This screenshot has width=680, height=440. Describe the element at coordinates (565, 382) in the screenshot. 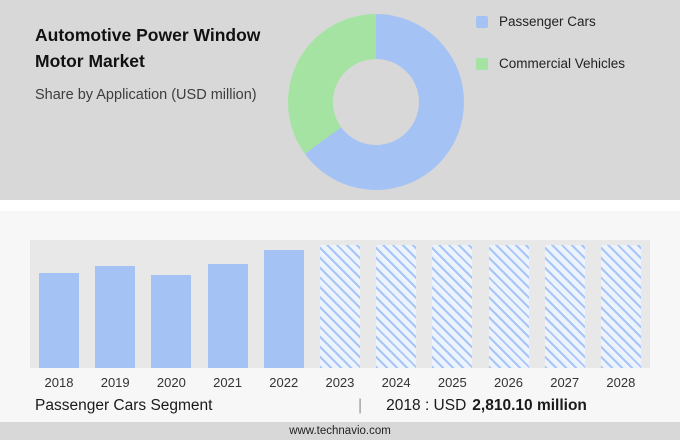

I see `year-axis-label: 2027` at that location.